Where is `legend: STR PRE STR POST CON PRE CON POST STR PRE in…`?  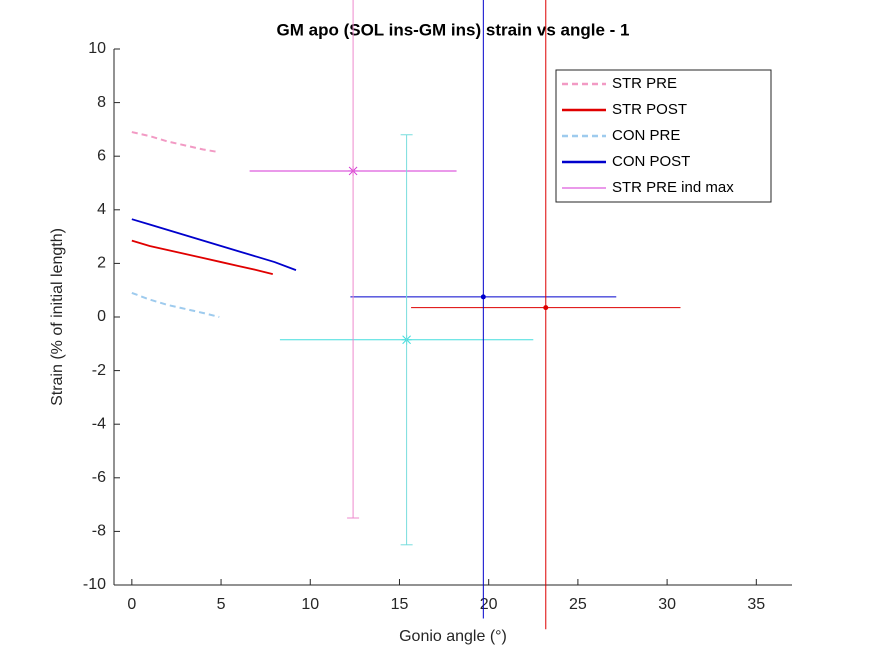
legend: STR PRE STR POST CON PRE CON POST STR PRE in… is located at coordinates (663, 136).